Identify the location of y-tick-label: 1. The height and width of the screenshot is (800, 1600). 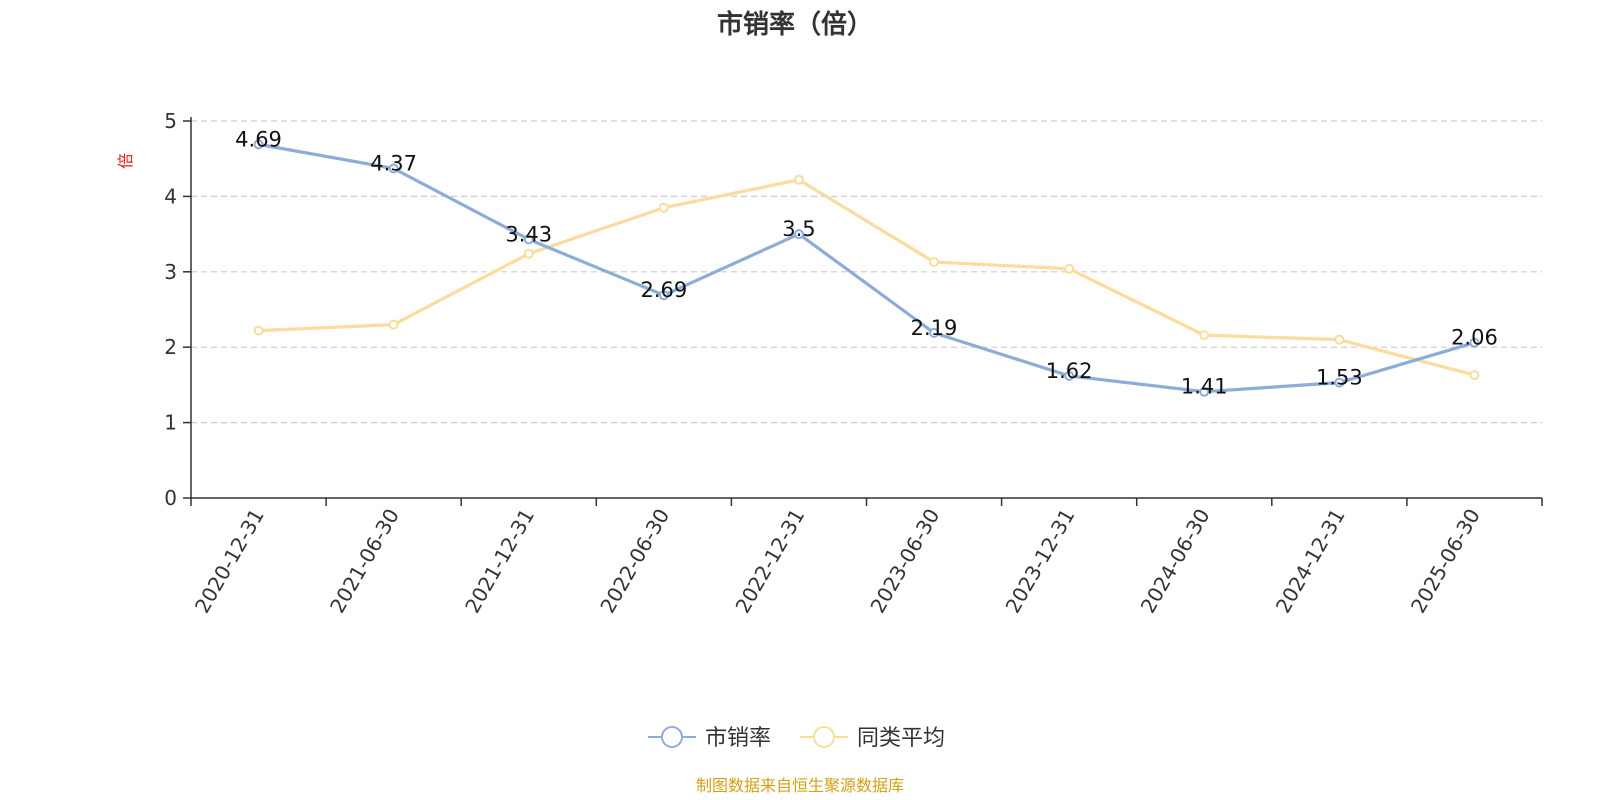
(170, 423).